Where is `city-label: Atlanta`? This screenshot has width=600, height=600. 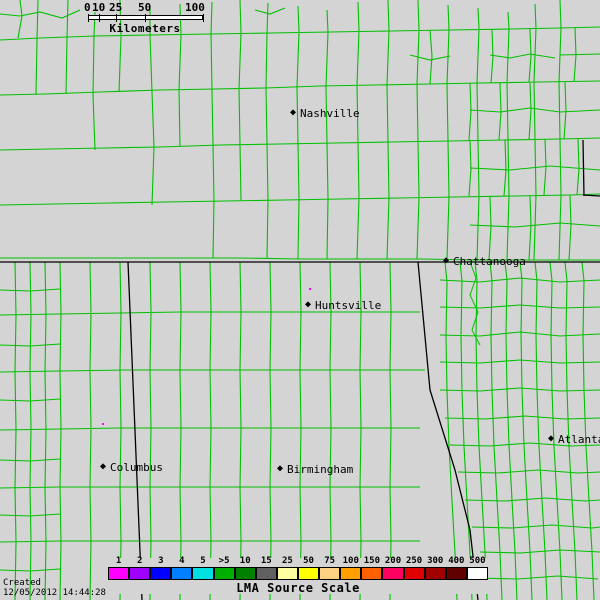 city-label: Atlanta is located at coordinates (579, 439).